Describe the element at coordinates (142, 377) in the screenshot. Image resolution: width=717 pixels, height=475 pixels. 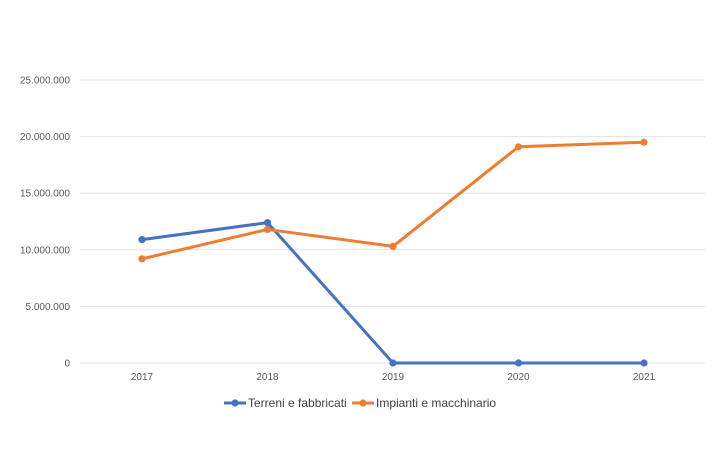
I see `x-tick-label: 2017` at that location.